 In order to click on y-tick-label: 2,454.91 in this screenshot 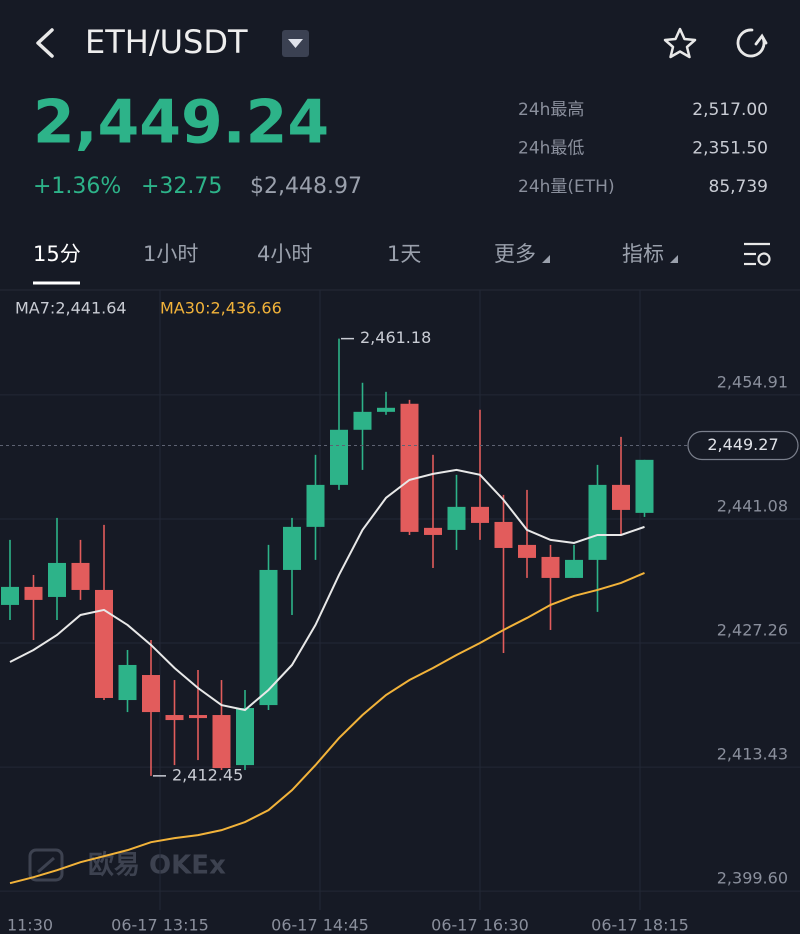, I will do `click(752, 381)`.